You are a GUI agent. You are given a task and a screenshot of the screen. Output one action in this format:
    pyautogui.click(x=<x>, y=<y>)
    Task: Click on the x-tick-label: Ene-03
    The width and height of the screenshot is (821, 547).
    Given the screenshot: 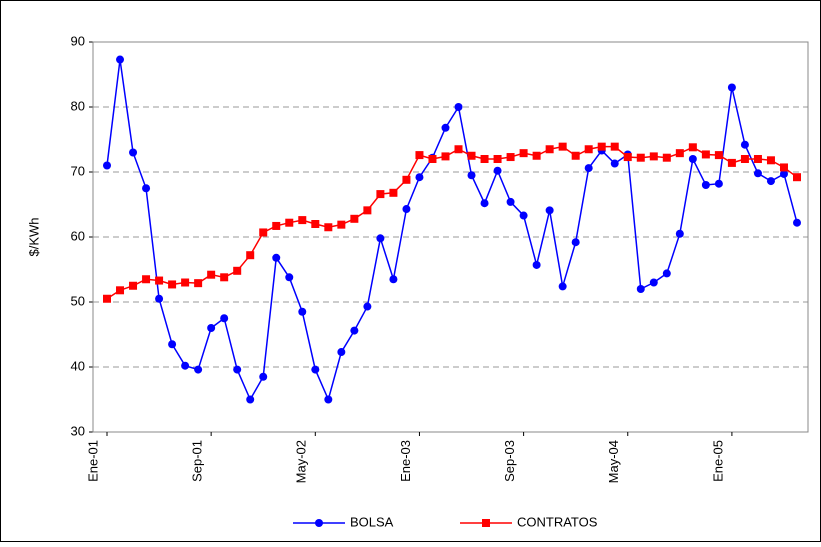 What is the action you would take?
    pyautogui.click(x=405, y=461)
    